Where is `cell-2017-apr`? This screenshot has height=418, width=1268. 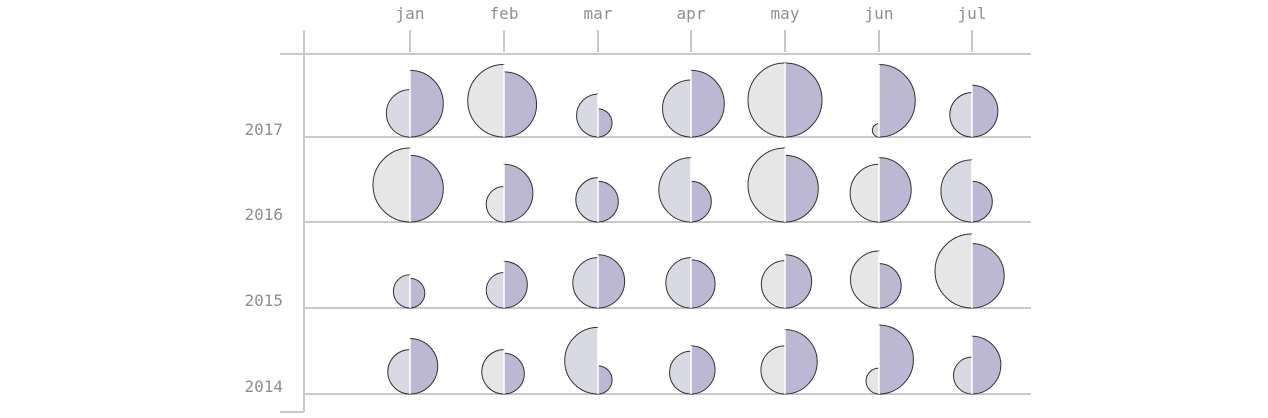 cell-2017-apr is located at coordinates (693, 103).